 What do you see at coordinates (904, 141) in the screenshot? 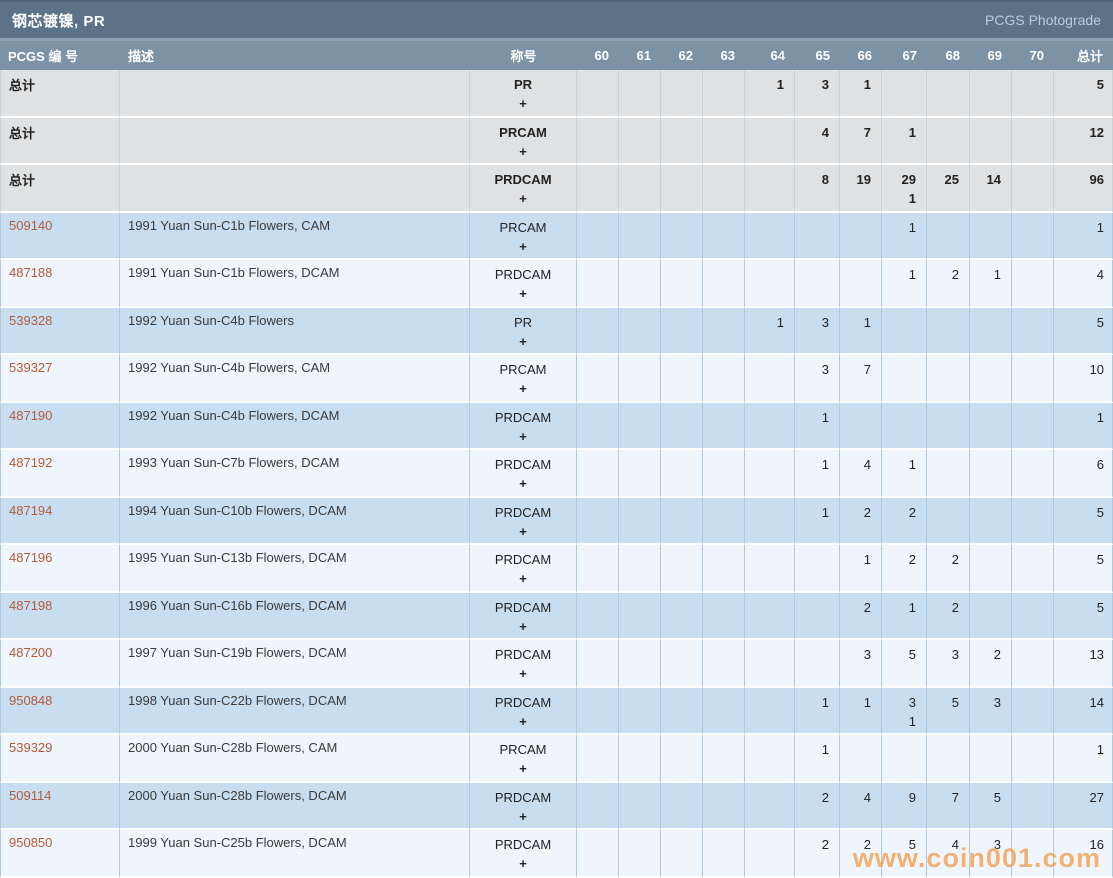
I see `grade-cell-67: 1` at bounding box center [904, 141].